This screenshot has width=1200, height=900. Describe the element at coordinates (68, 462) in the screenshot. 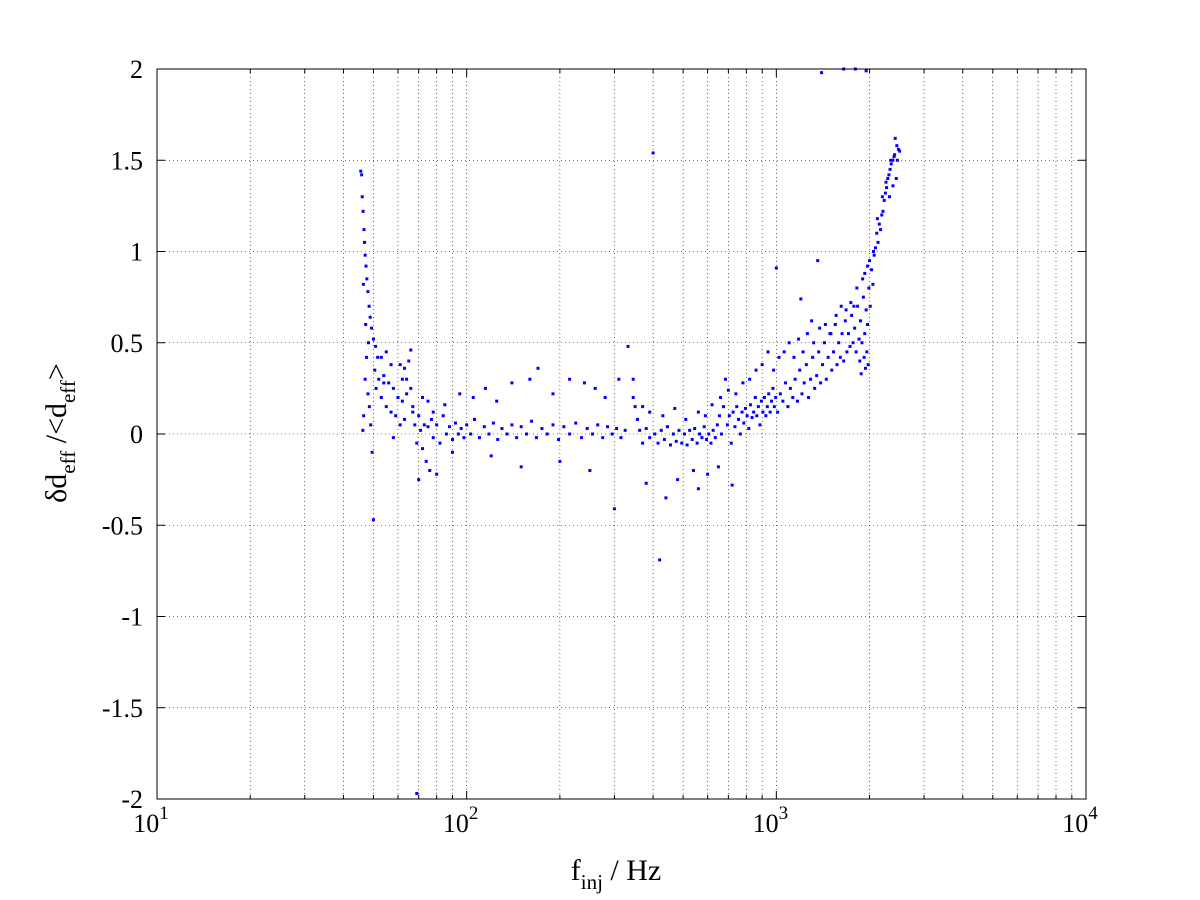

I see `y-axis-label-sub1: eff` at that location.